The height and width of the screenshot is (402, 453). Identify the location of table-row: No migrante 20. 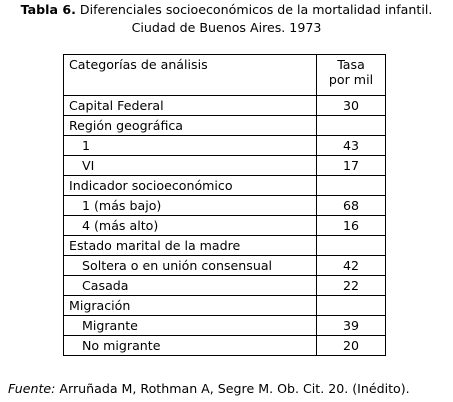
(224, 345).